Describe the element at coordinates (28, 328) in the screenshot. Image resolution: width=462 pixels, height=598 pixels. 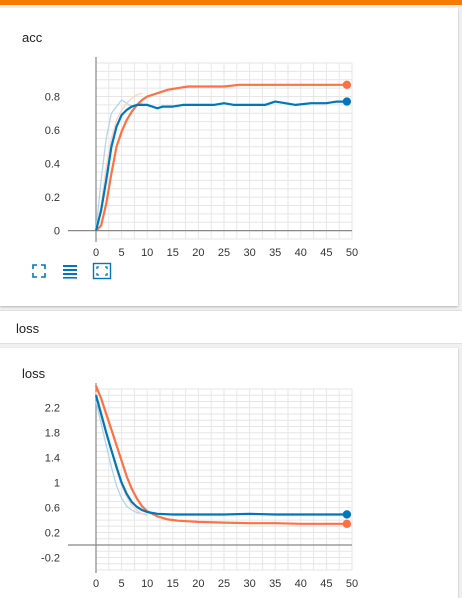
I see `section-title: loss` at that location.